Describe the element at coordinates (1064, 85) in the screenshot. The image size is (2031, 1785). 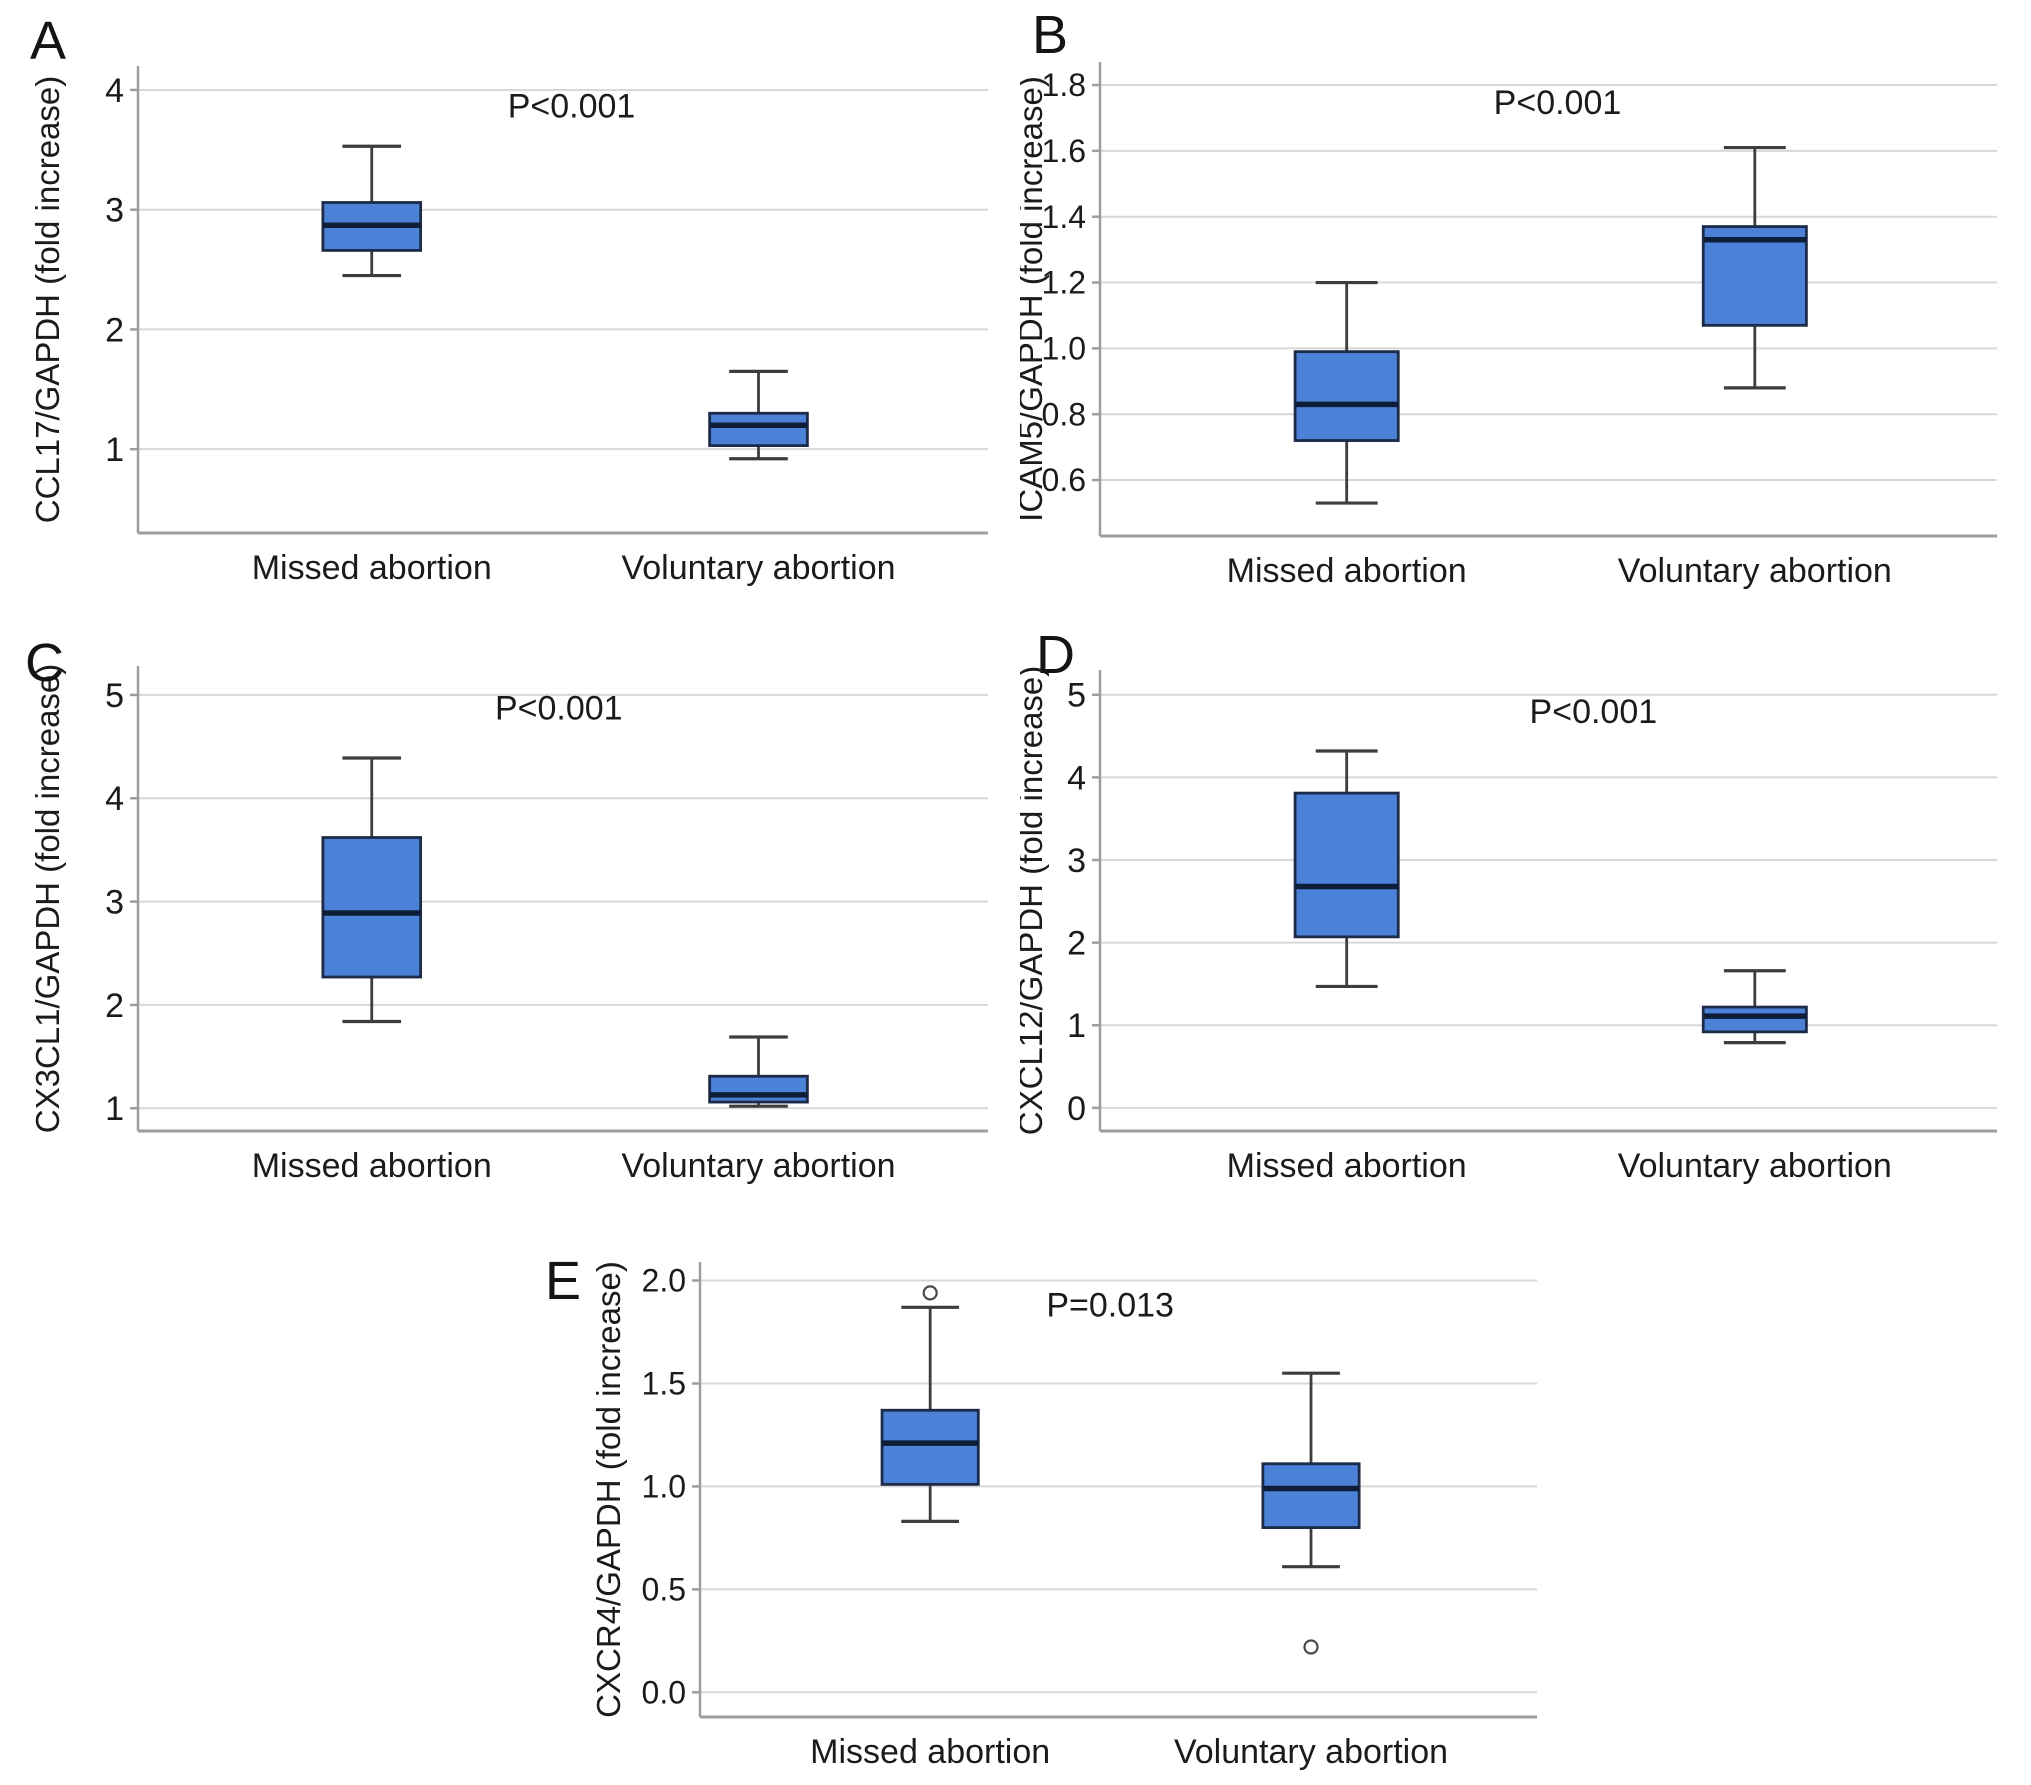
I see `y-tick-label: 1.8` at that location.